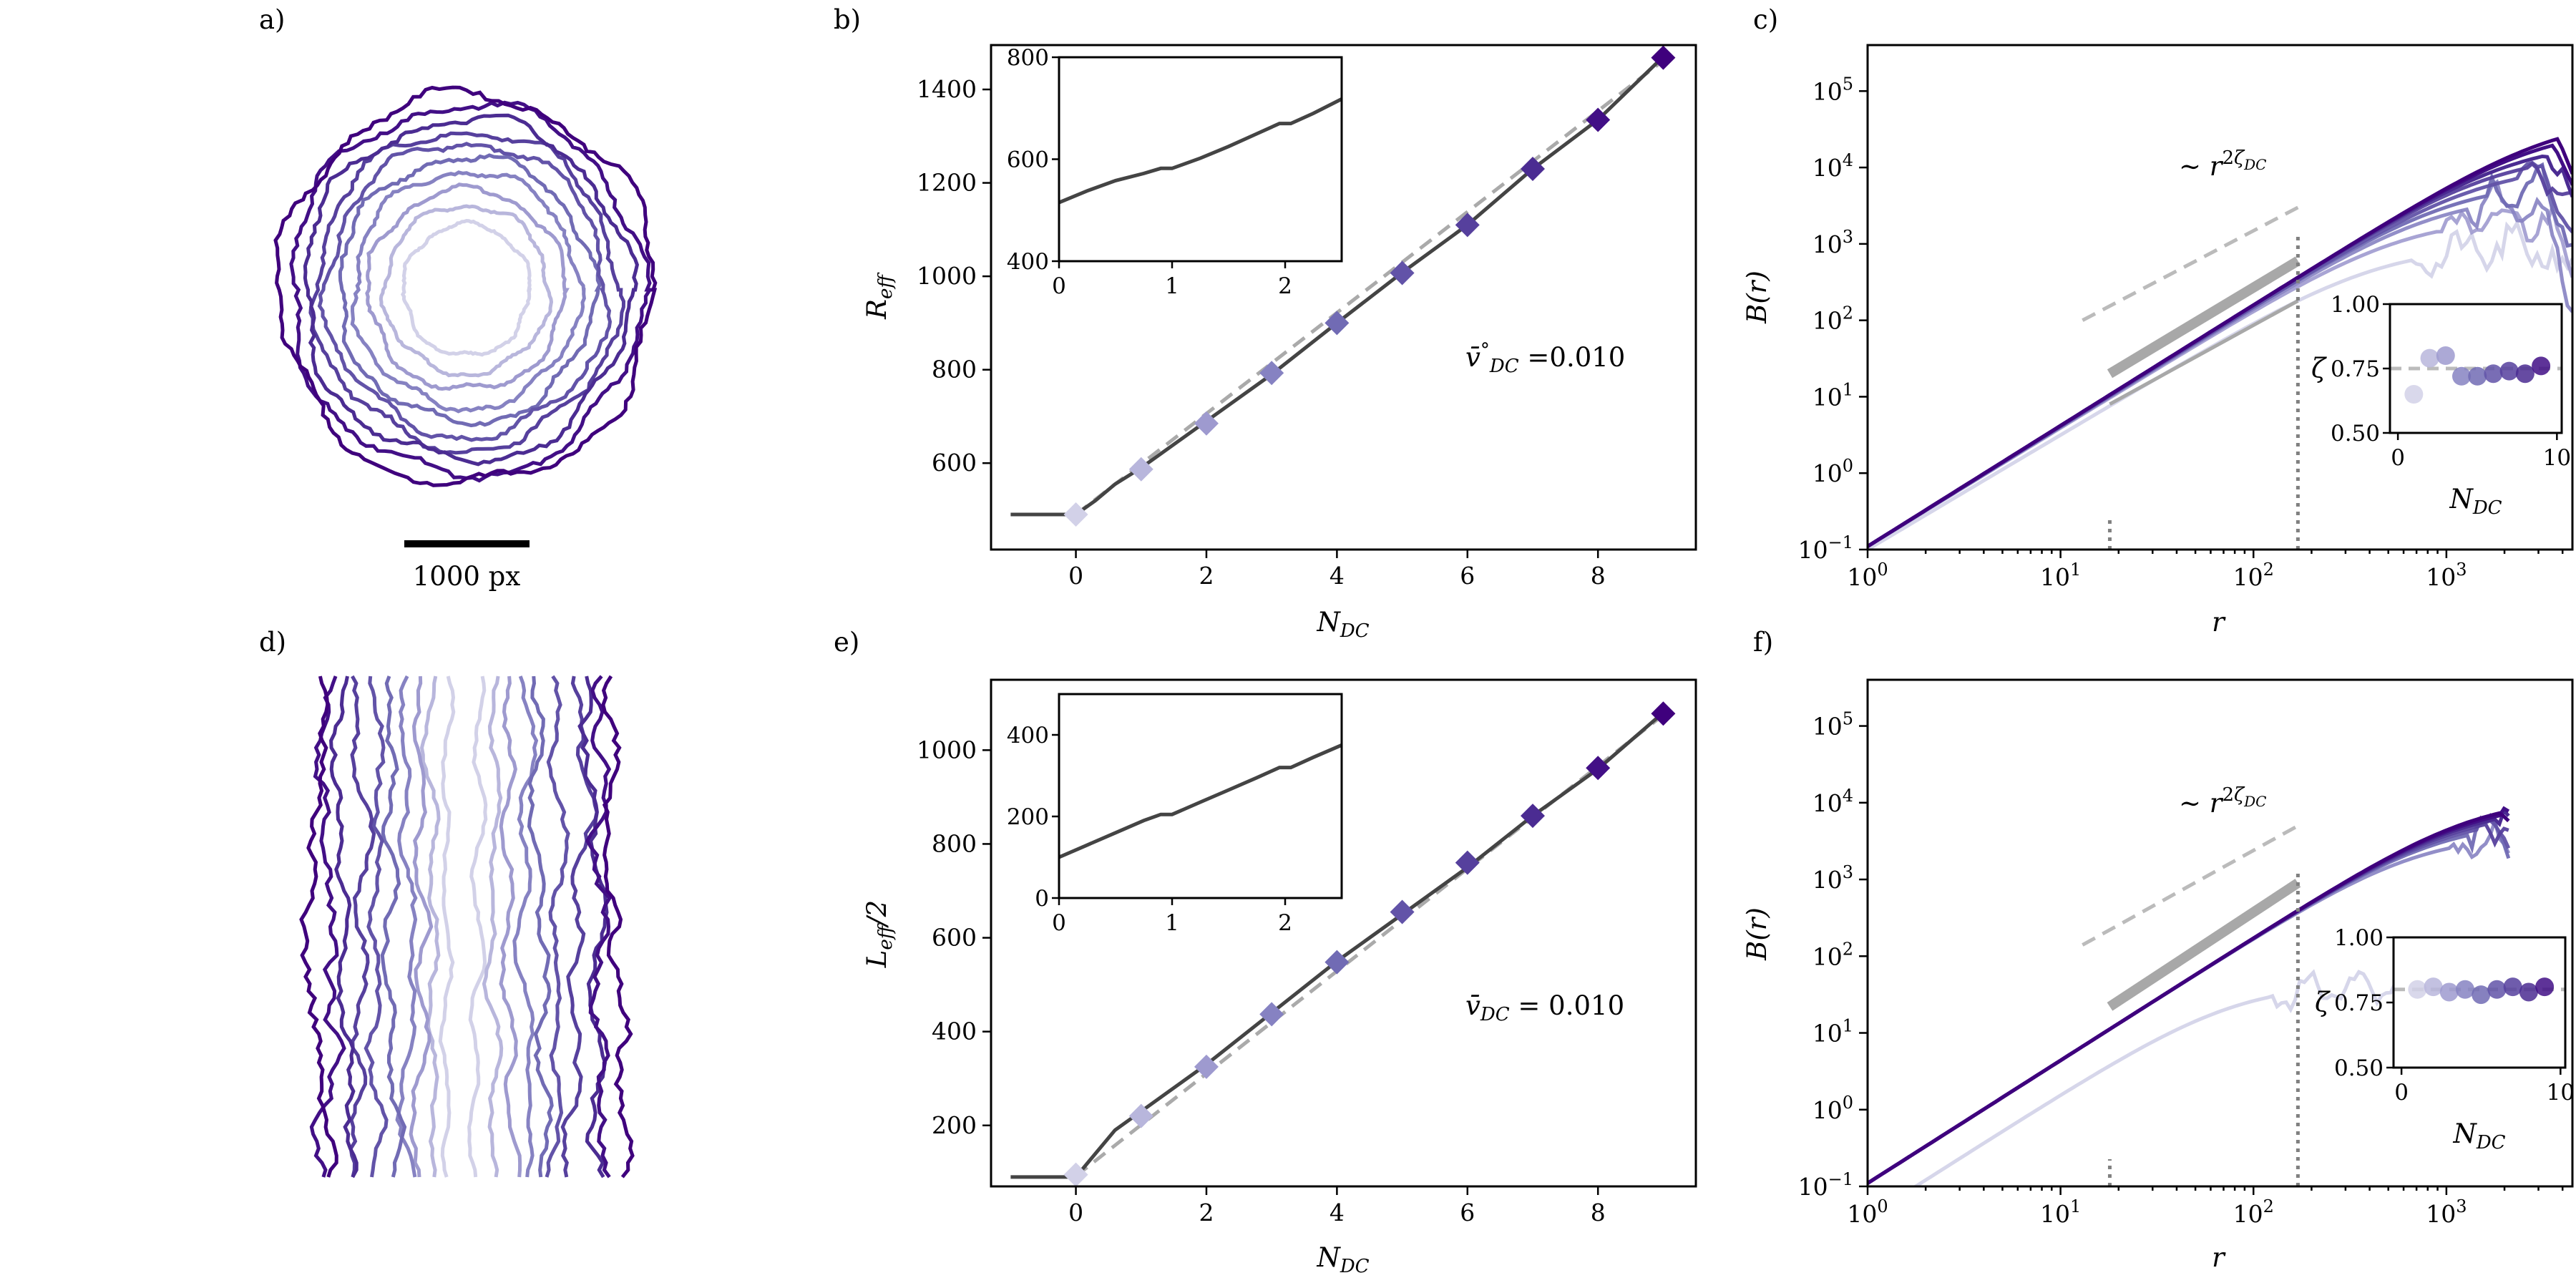  What do you see at coordinates (2359, 1068) in the screenshot?
I see `inset-y-tick-label: 0.50` at bounding box center [2359, 1068].